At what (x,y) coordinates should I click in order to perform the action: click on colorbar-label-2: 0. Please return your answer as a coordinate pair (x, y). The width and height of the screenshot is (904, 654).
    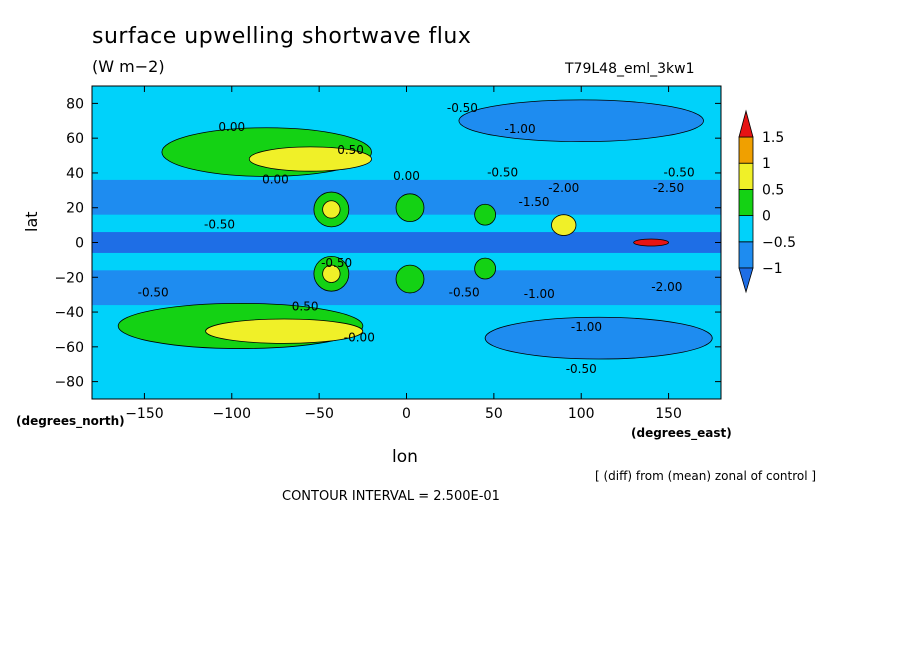
    Looking at the image, I should click on (766, 217).